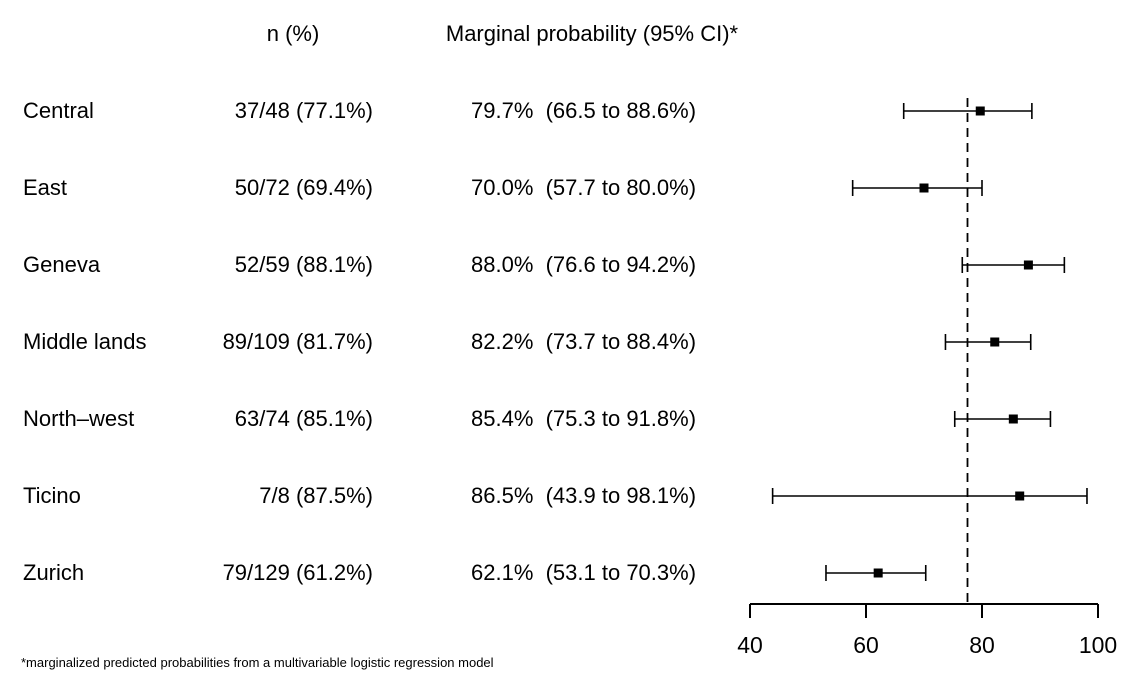 The image size is (1140, 700). I want to click on row-n-pct-value: 89/109 (81.7%), so click(297, 341).